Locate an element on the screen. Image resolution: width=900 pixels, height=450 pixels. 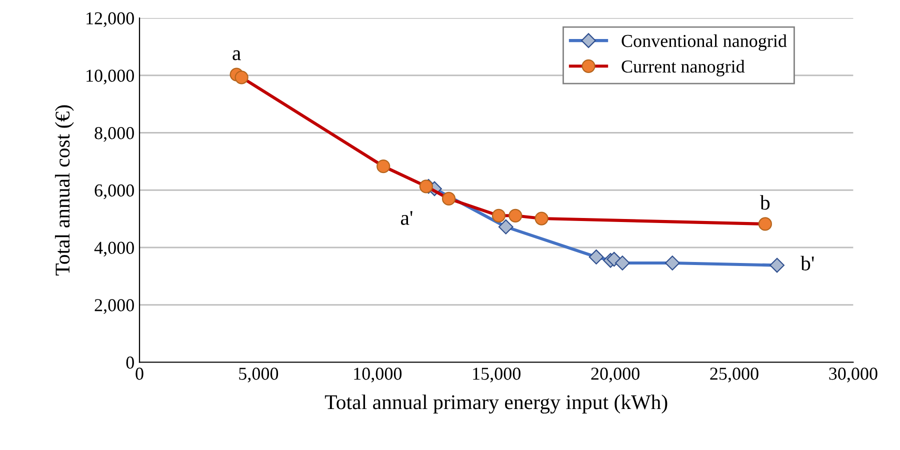
y-tick-label: 2,000 is located at coordinates (114, 306).